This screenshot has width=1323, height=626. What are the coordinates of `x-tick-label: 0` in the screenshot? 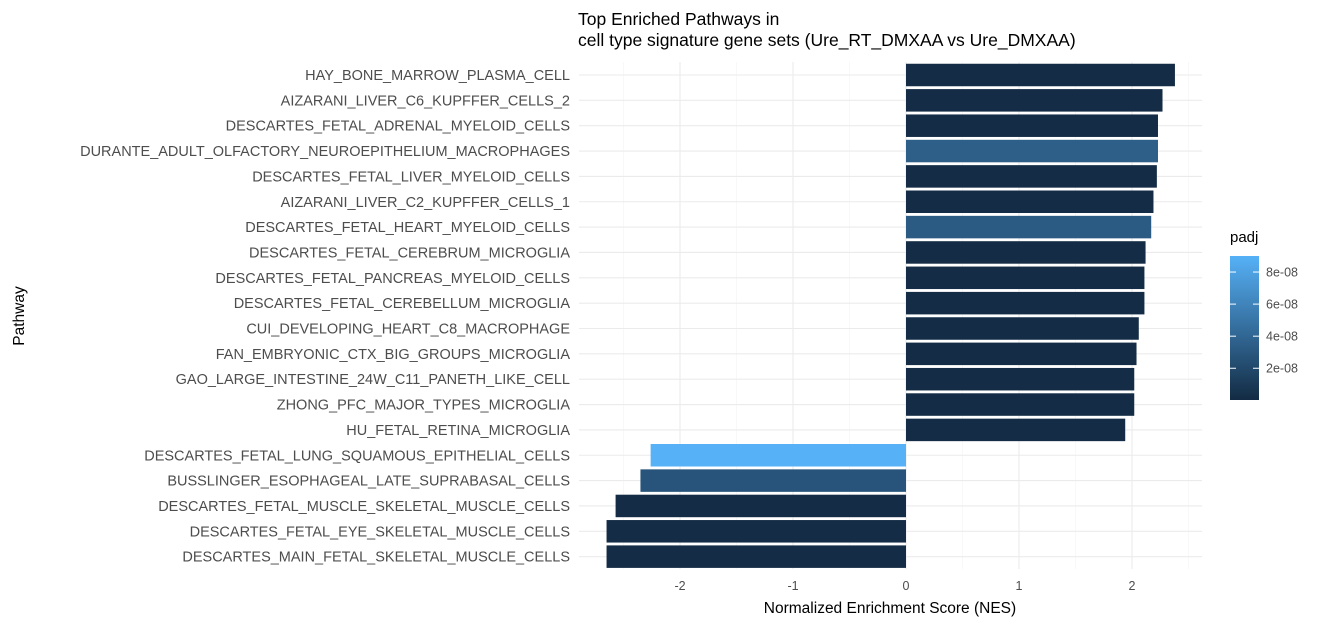 It's located at (906, 586).